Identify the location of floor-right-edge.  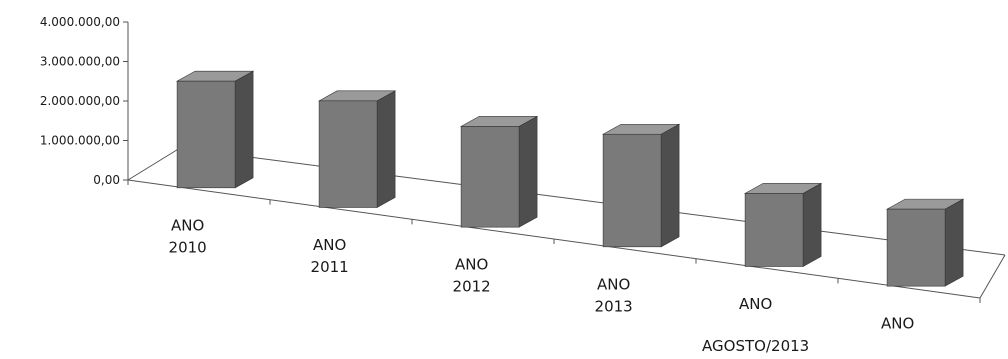
(992, 276).